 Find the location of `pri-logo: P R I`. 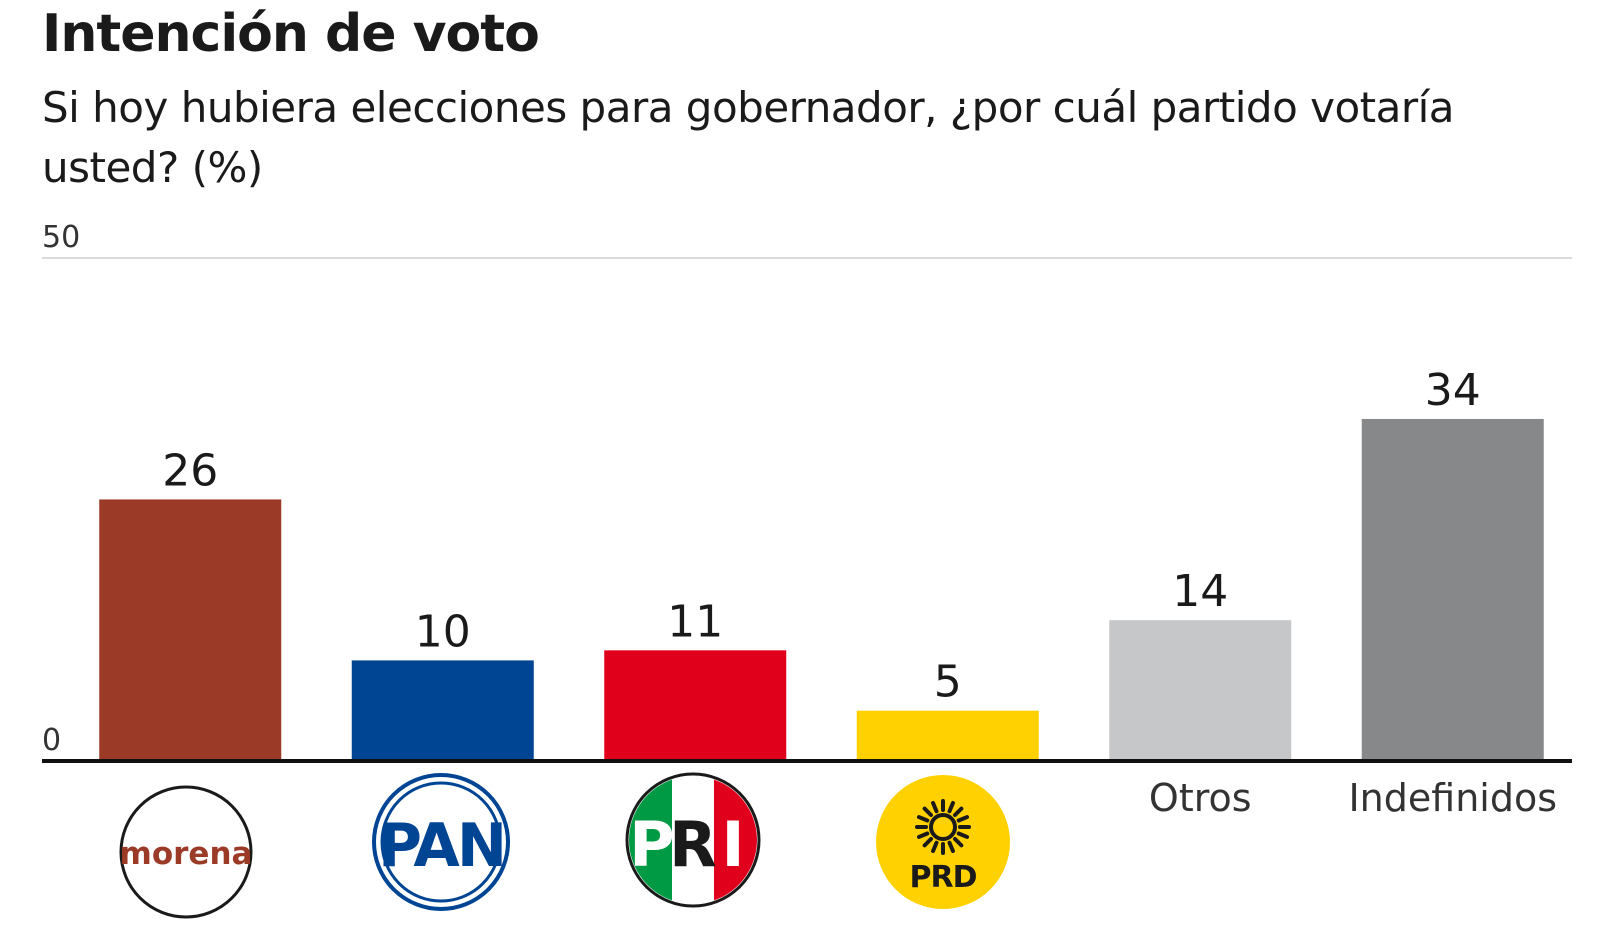

pri-logo: P R I is located at coordinates (693, 840).